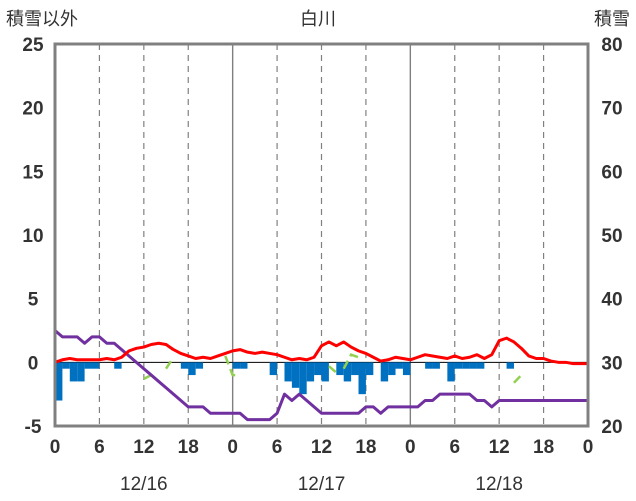  What do you see at coordinates (33, 172) in the screenshot?
I see `left-y-tick-label: 15` at bounding box center [33, 172].